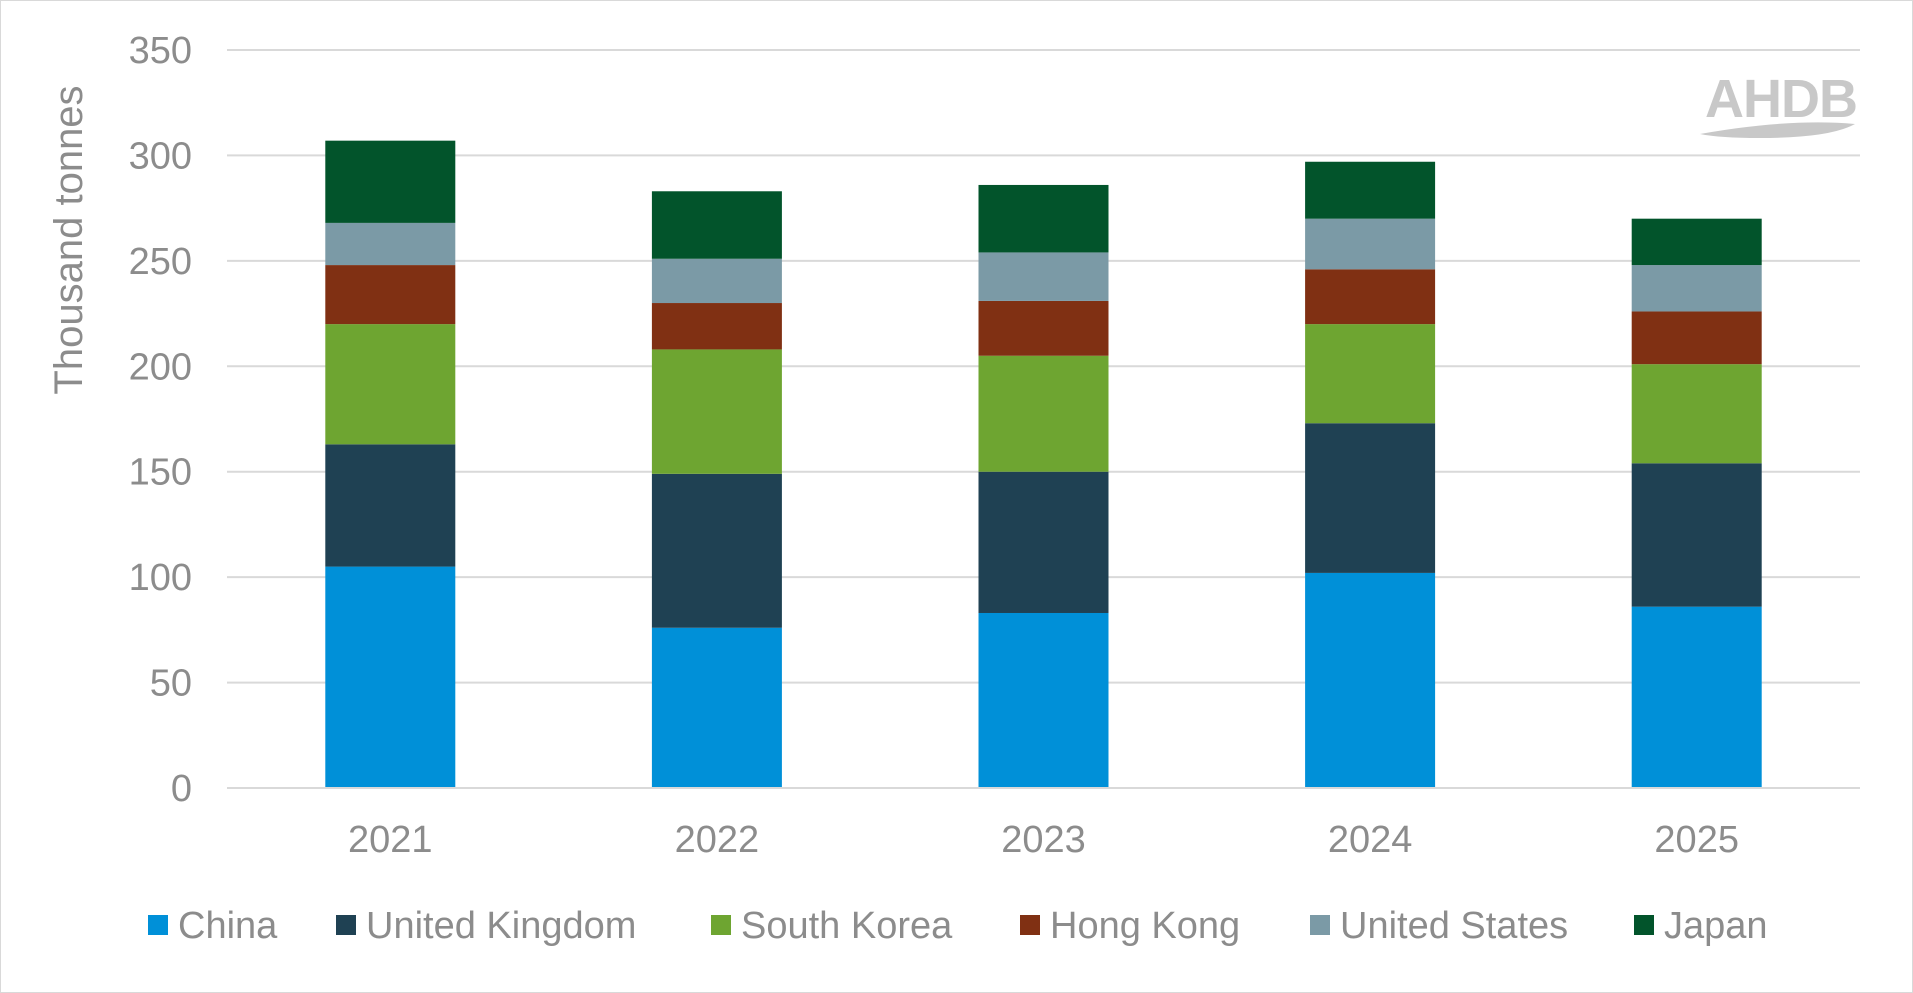 The image size is (1913, 993). I want to click on bar-segment-china-2023, so click(1043, 700).